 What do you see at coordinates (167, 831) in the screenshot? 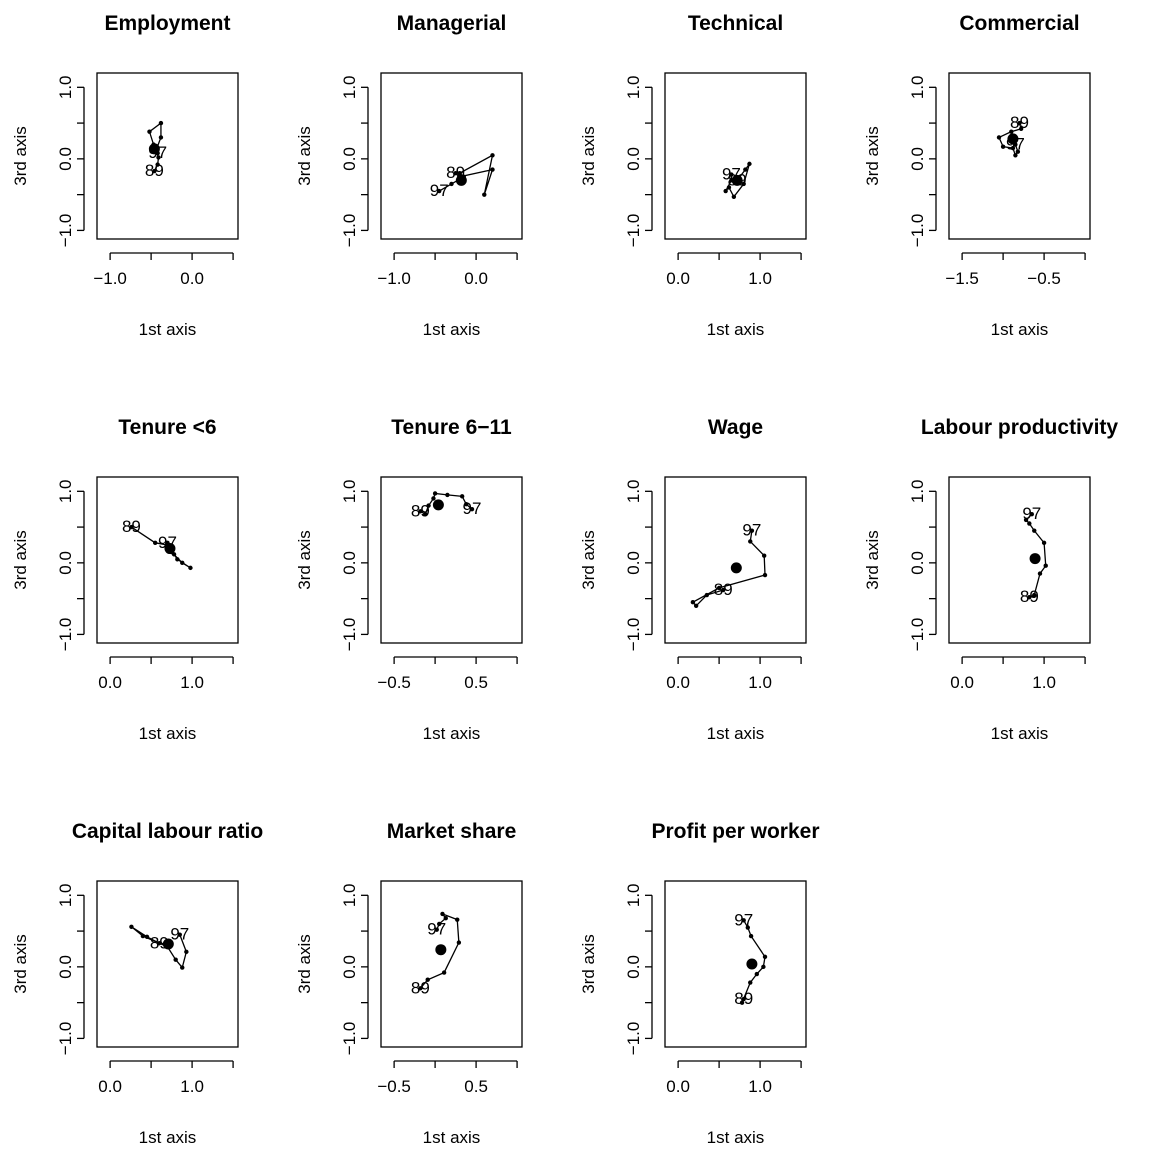
I see `panel-title: Capital labour ratio` at bounding box center [167, 831].